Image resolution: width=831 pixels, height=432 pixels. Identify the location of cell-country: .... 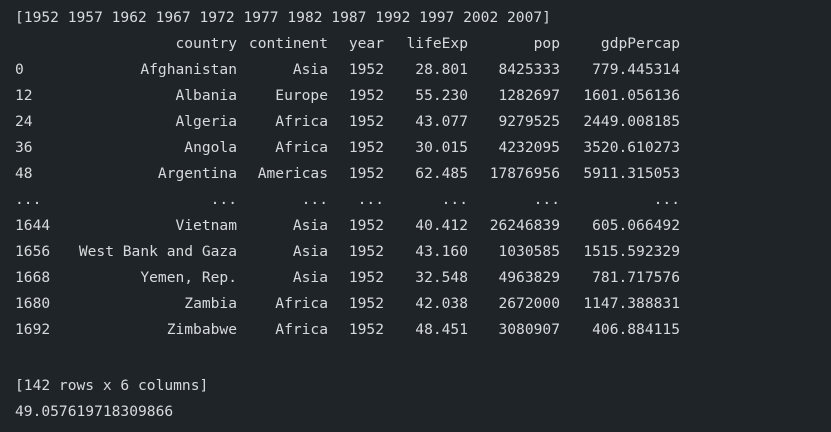
(223, 199).